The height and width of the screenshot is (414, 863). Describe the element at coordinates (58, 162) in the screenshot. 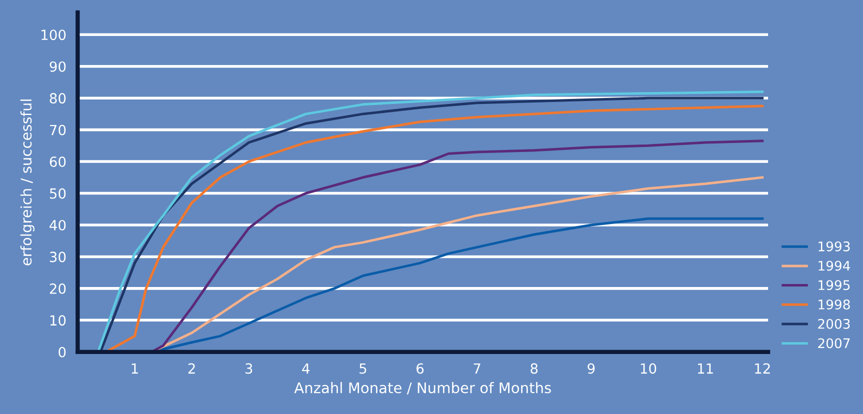

I see `y-tick-label: 60` at that location.